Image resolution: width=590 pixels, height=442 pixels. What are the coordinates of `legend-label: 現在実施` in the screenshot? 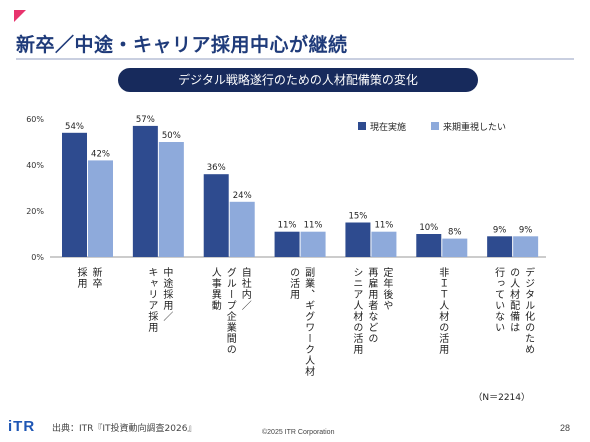 It's located at (388, 127).